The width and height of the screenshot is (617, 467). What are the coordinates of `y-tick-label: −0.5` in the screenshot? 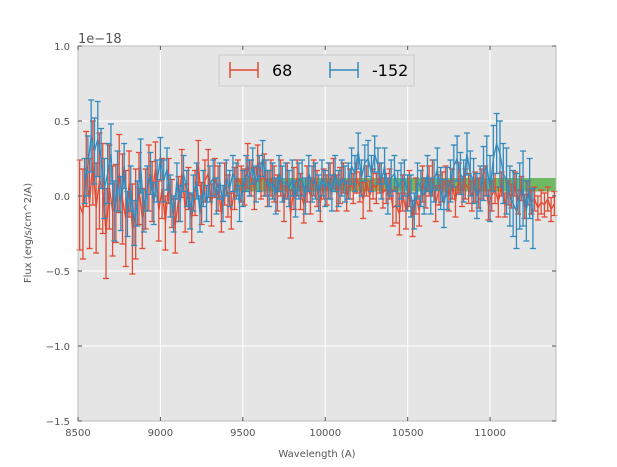 It's located at (58, 272).